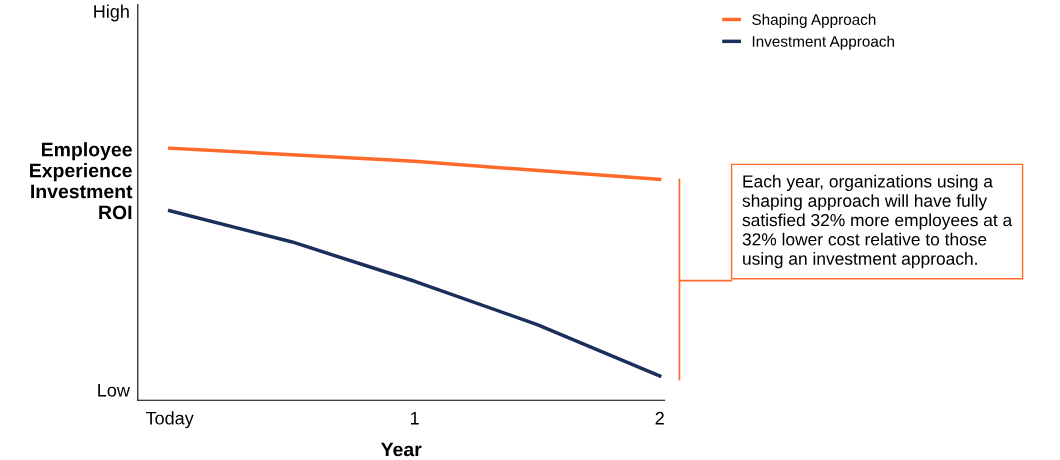  Describe the element at coordinates (877, 221) in the screenshot. I see `text: Each year, organizations using a shaping approach will have fully satisfied 32% more employees at a 32% lower cost relative to those using an investment approach.` at that location.